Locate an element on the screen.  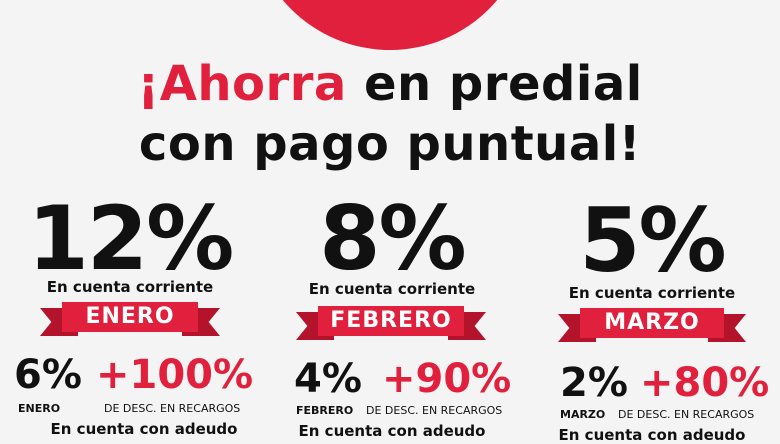
headline-accent: ¡Ahorra is located at coordinates (242, 84).